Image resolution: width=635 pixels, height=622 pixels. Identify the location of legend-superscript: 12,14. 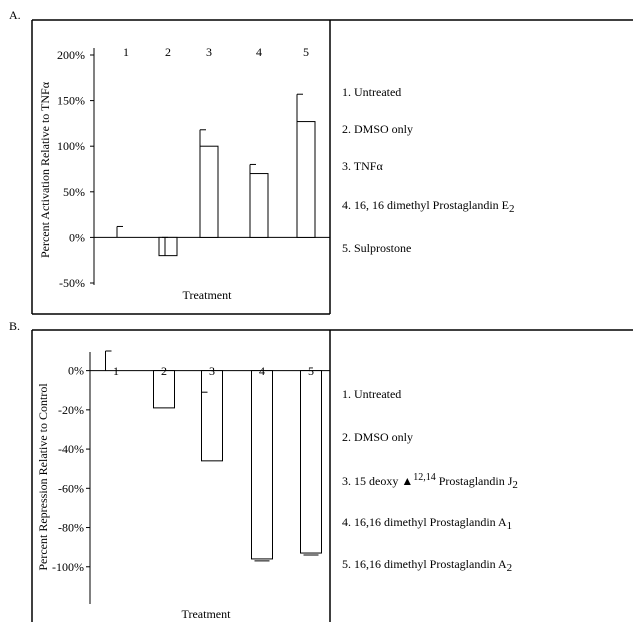
(424, 477).